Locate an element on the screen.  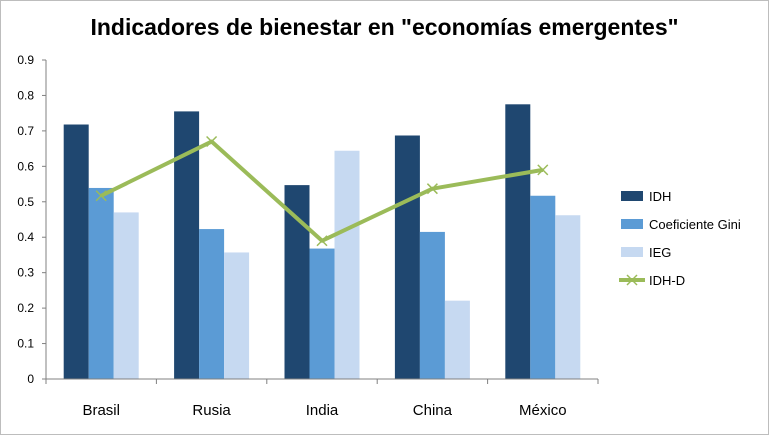
x-category-label: China is located at coordinates (433, 410).